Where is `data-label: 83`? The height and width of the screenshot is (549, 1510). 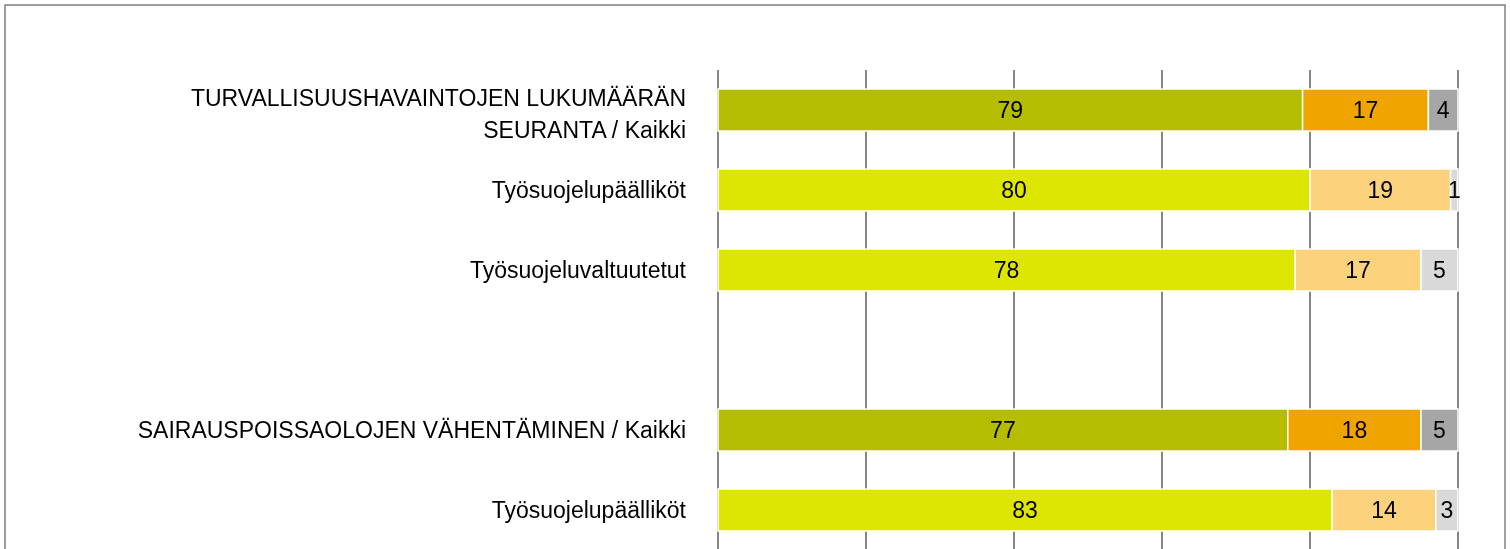
data-label: 83 is located at coordinates (1025, 510).